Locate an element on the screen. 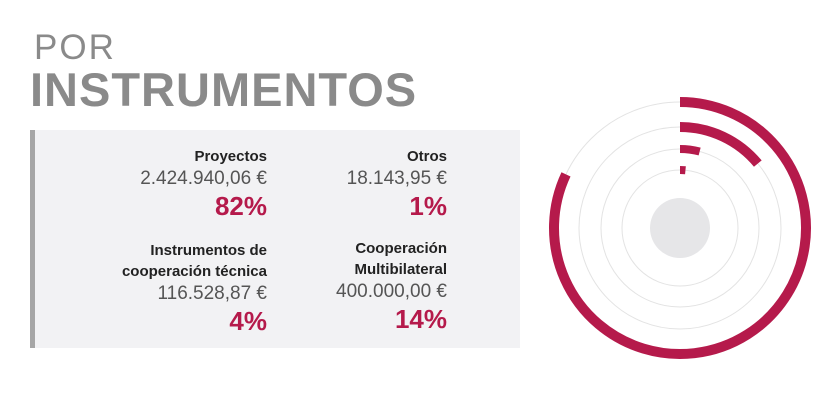 The width and height of the screenshot is (829, 403). item-amount: 18.143,95 € is located at coordinates (396, 178).